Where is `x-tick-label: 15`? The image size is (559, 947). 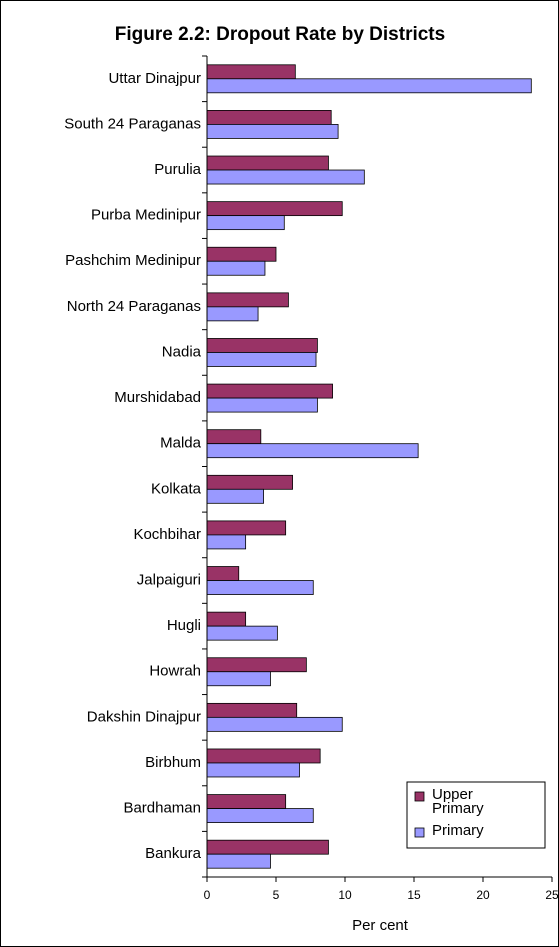 x-tick-label: 15 is located at coordinates (414, 895).